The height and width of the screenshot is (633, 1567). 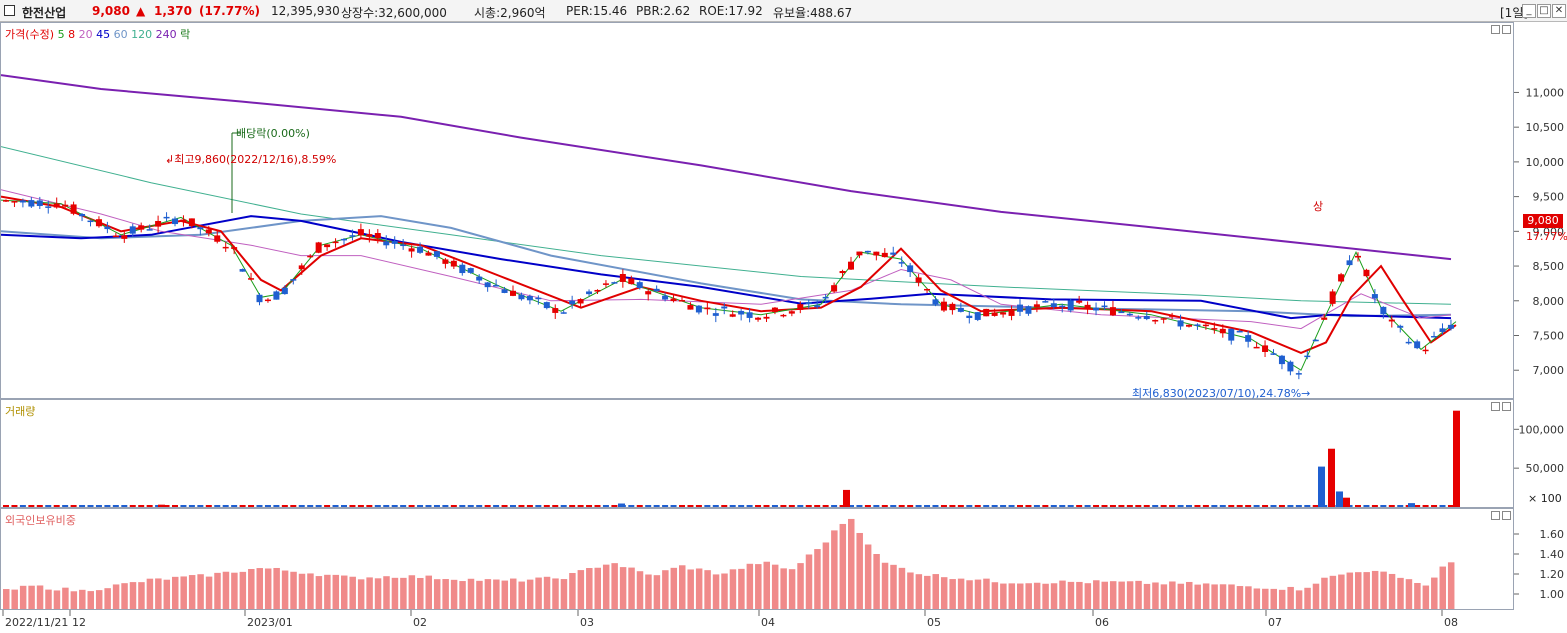 I want to click on period-selector: [1일], so click(x=1514, y=13).